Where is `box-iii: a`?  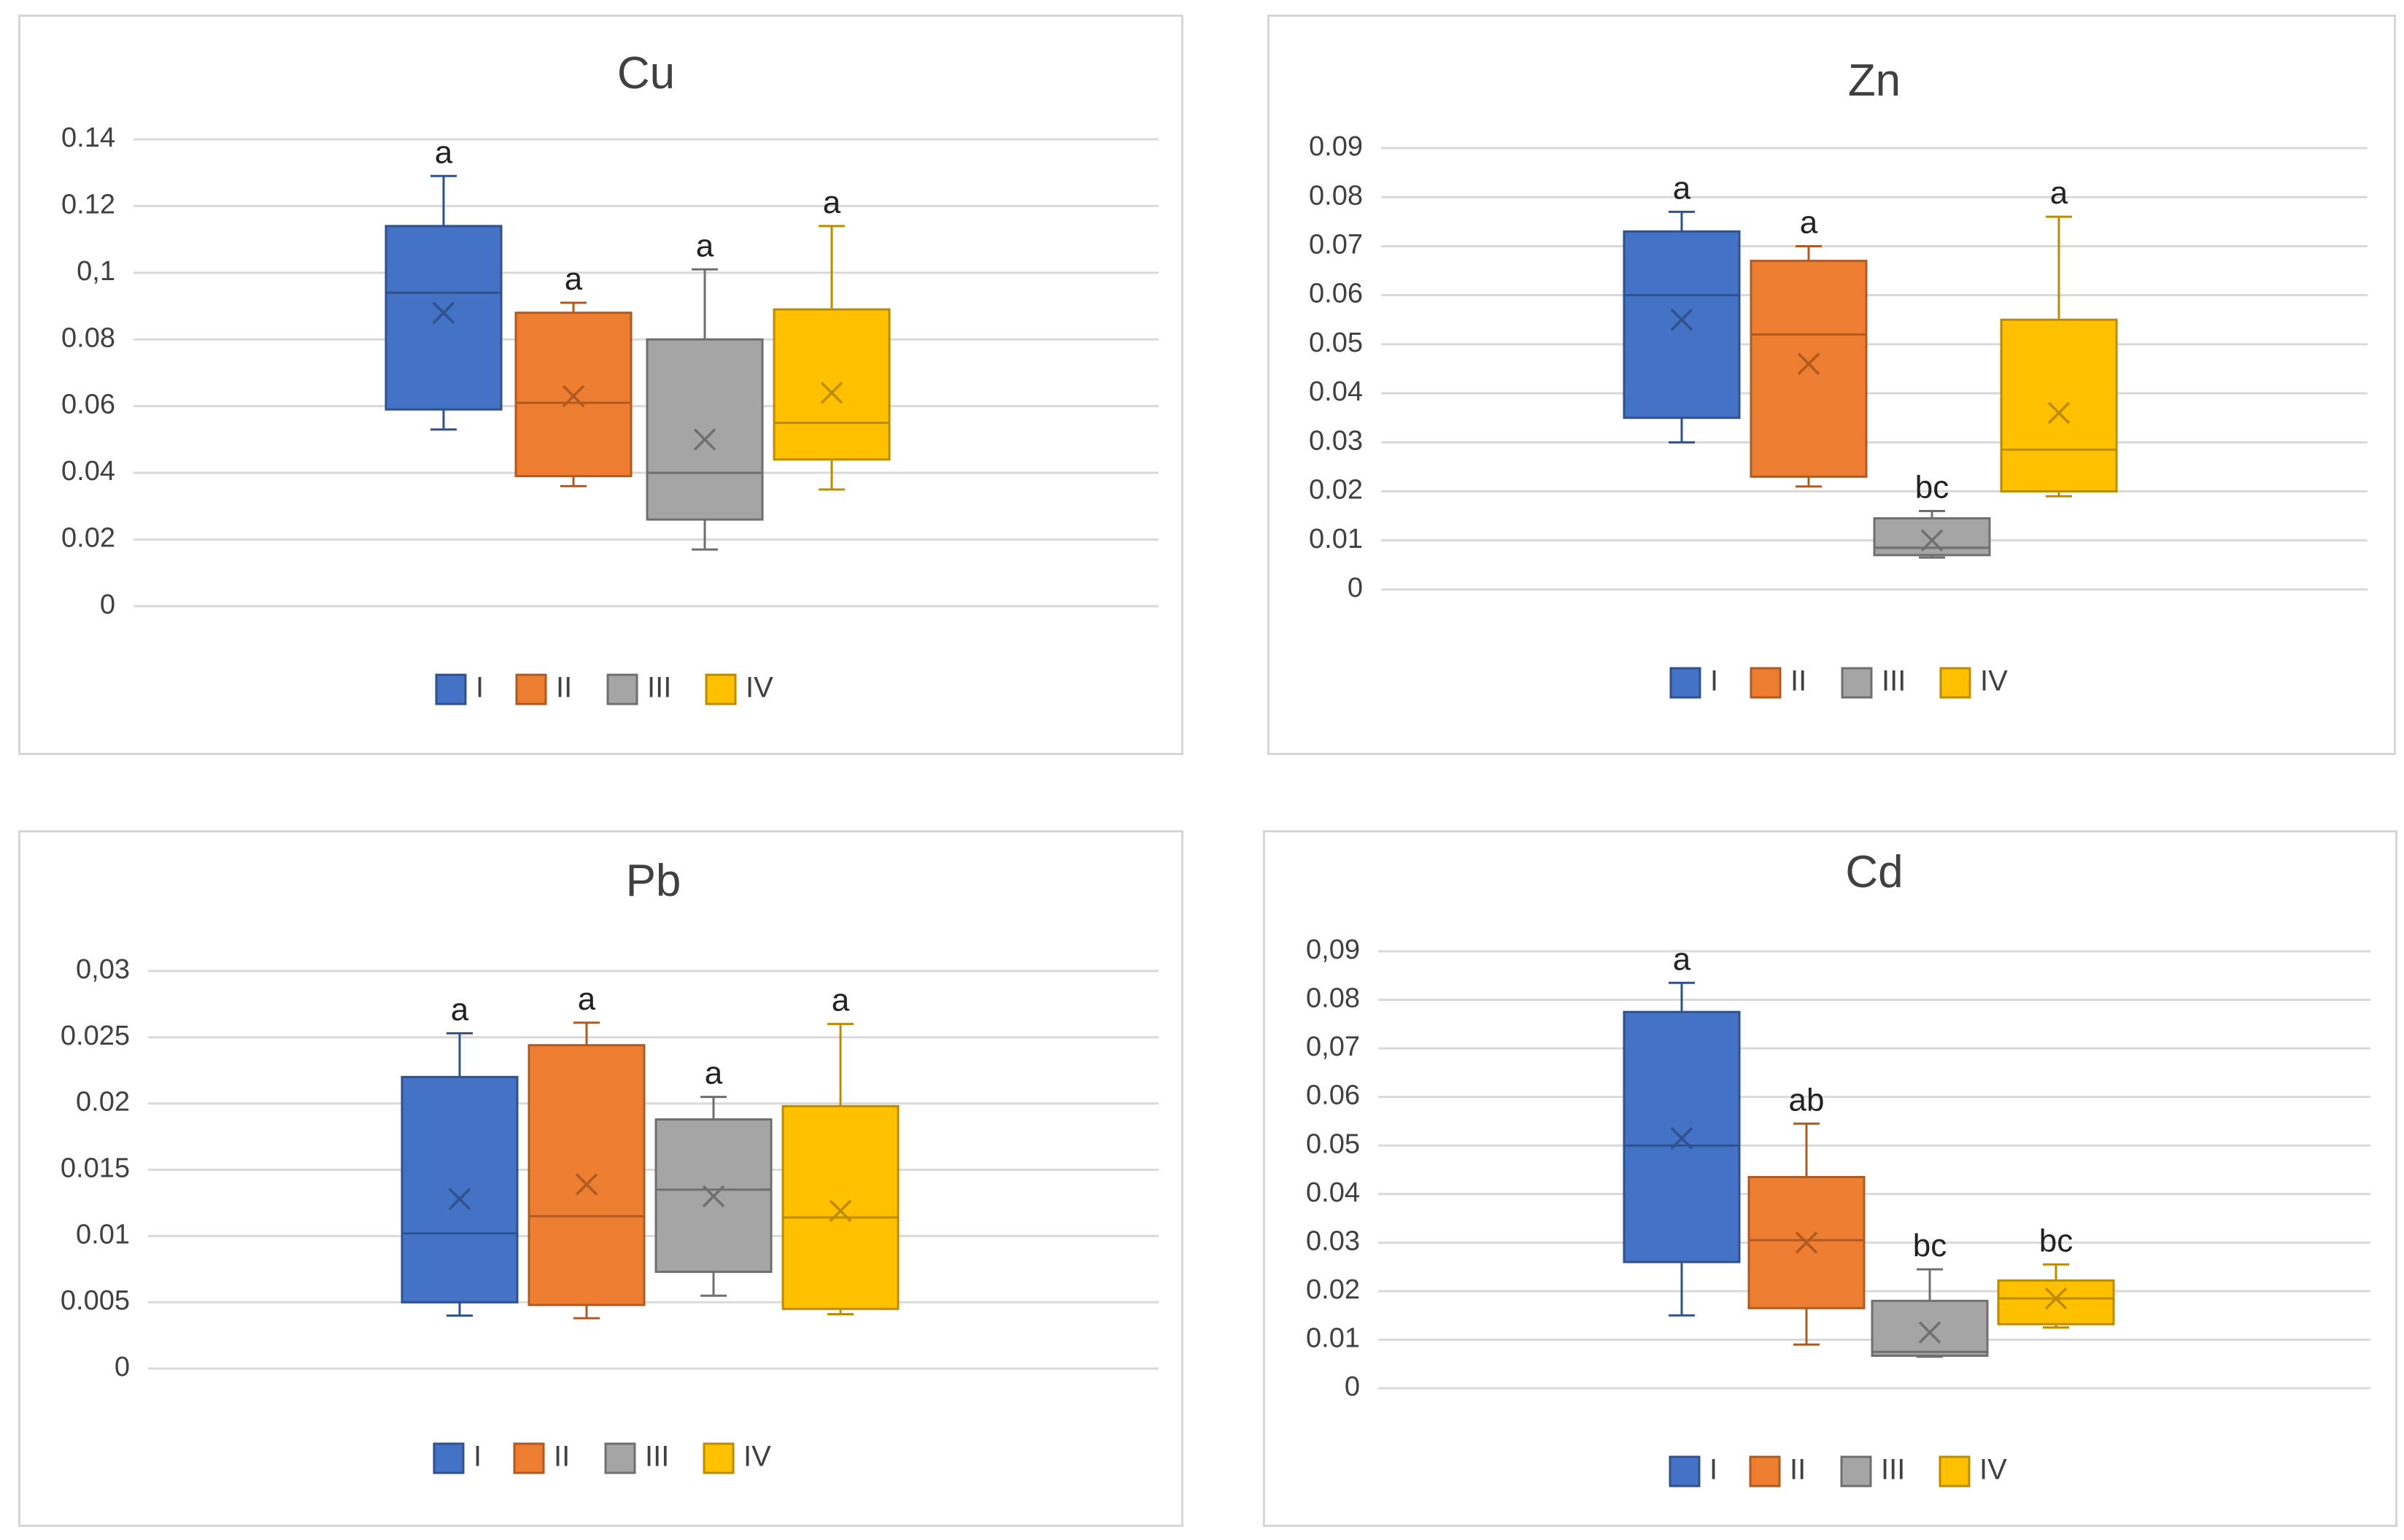 box-iii: a is located at coordinates (713, 1176).